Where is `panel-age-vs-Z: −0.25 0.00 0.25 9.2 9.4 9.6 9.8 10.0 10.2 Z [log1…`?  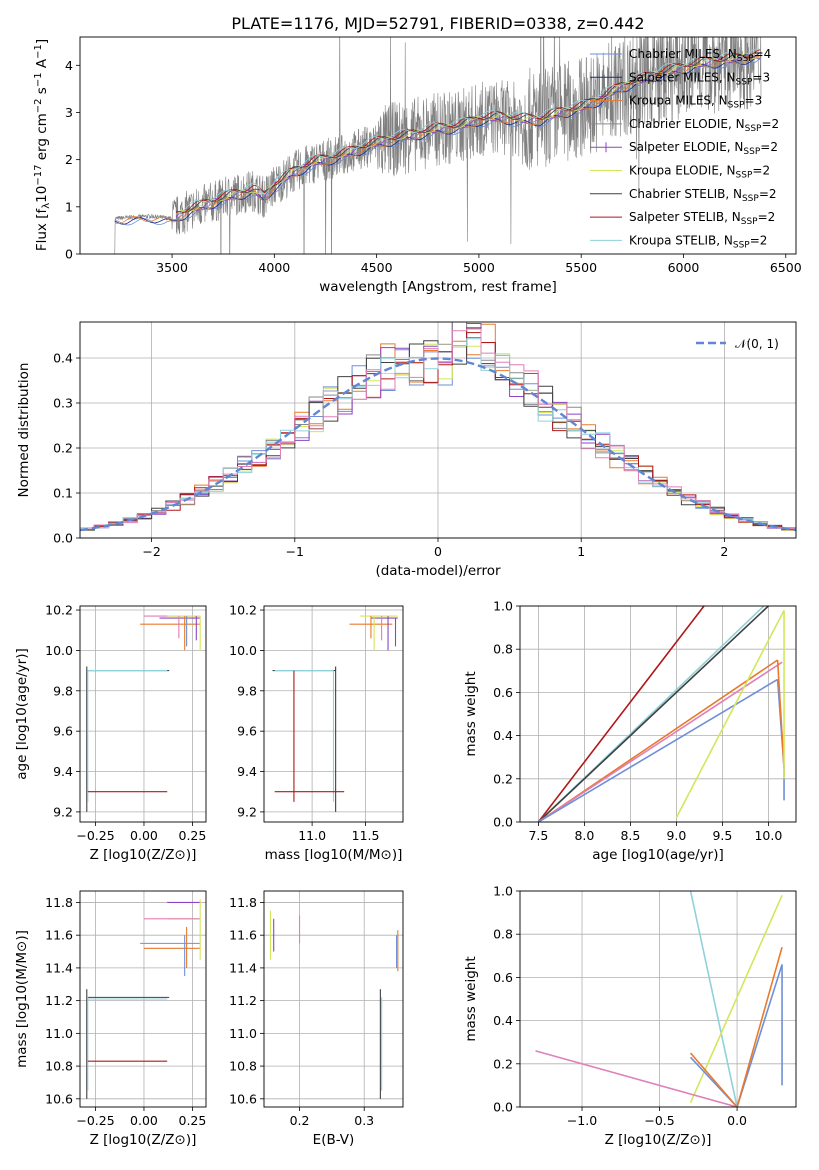
panel-age-vs-Z: −0.25 0.00 0.25 9.2 9.4 9.6 9.8 10.0 10.2 Z [log1… is located at coordinates (110, 733).